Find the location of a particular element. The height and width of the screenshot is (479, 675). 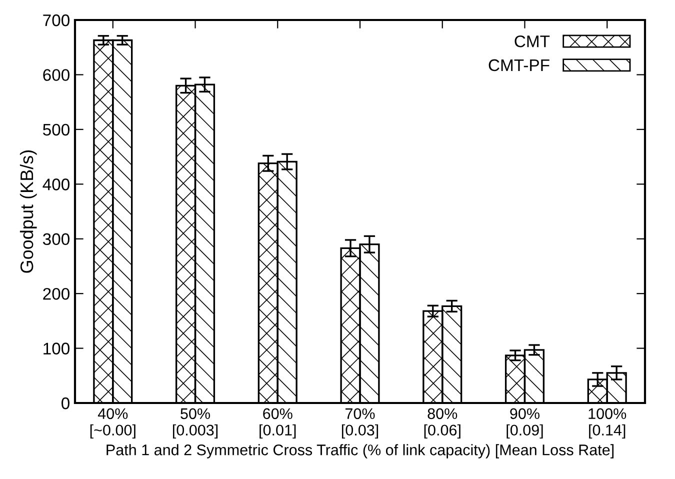

legend-label: CMT-PF is located at coordinates (519, 65).